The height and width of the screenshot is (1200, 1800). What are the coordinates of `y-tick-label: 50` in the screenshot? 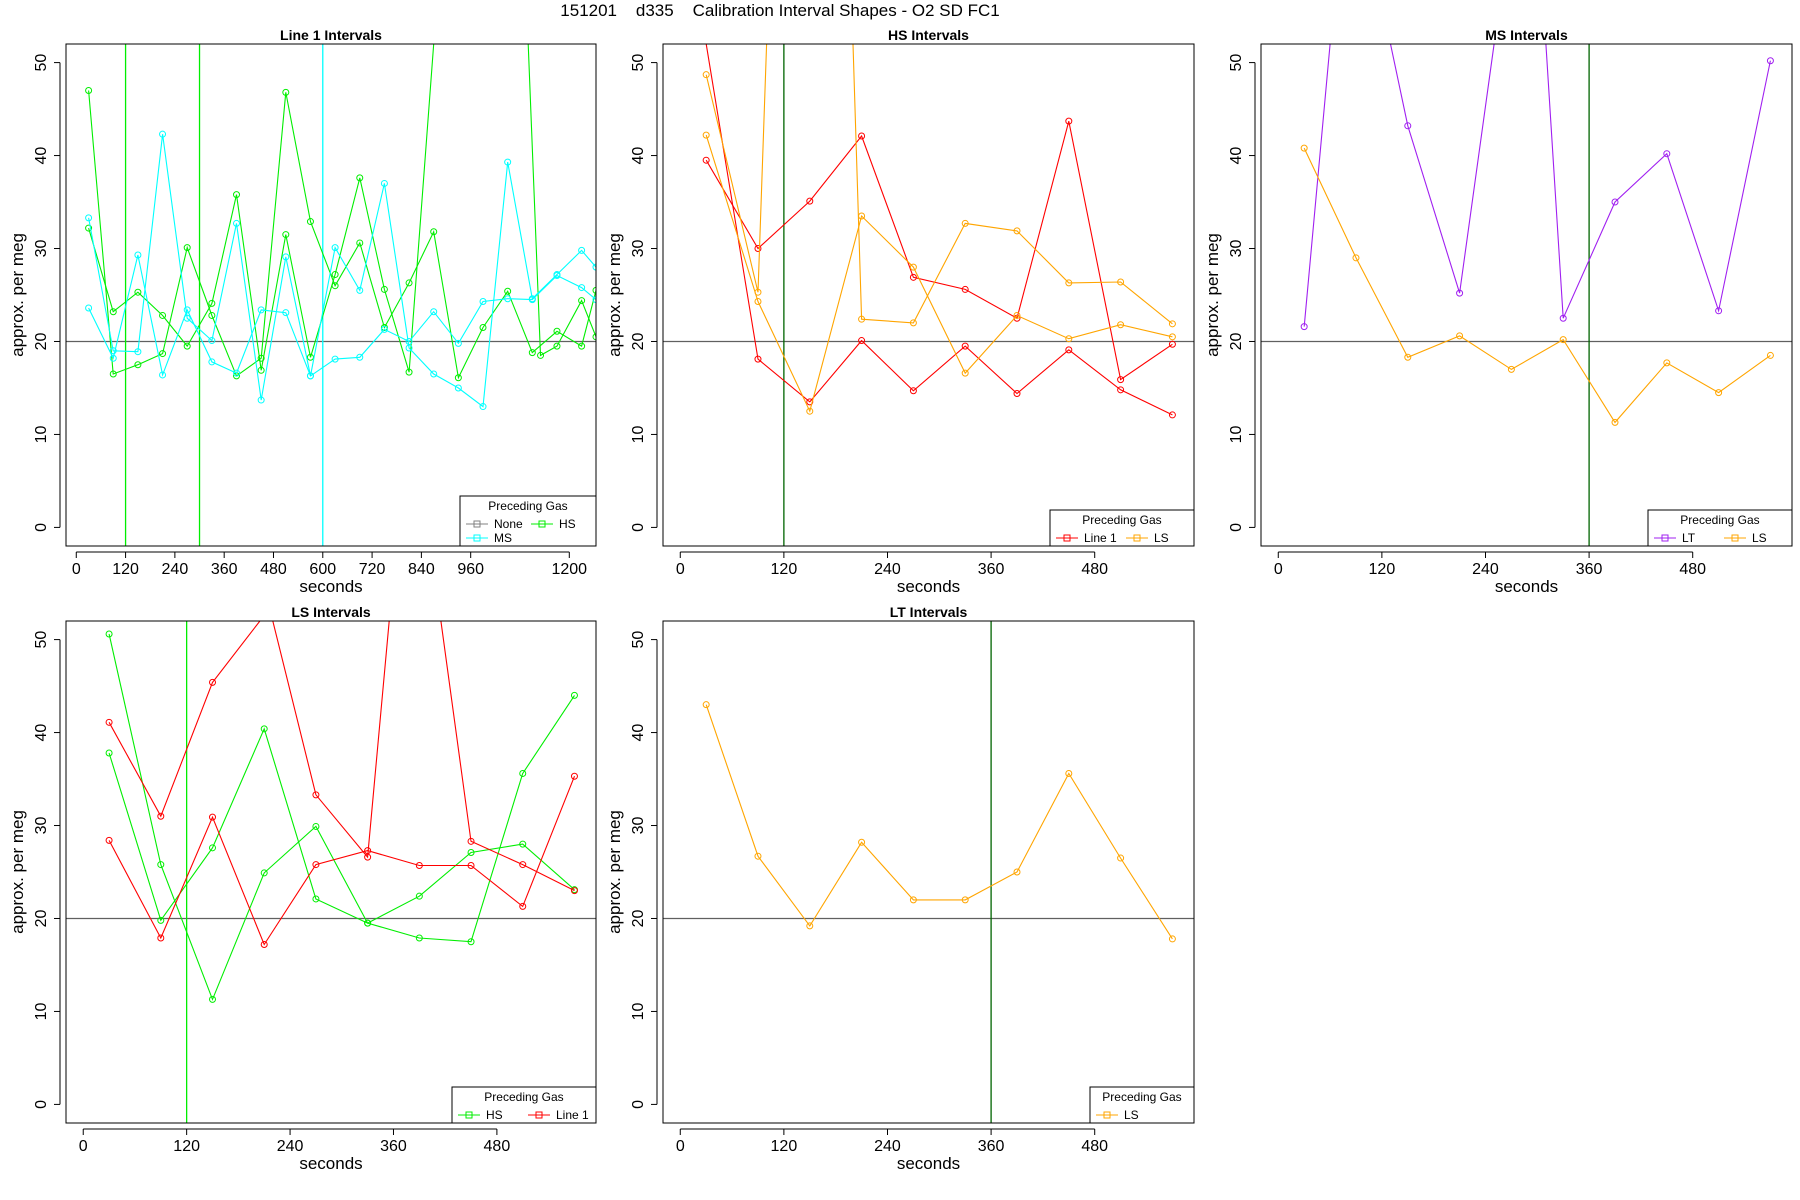 It's located at (638, 63).